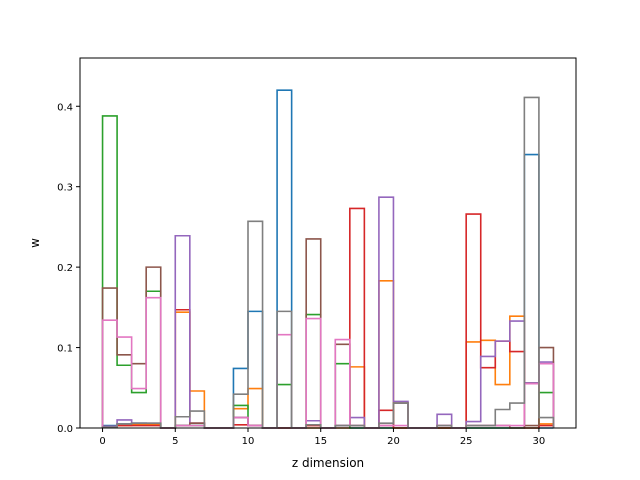 The width and height of the screenshot is (640, 480). I want to click on y-tick-label: 0.0, so click(65, 429).